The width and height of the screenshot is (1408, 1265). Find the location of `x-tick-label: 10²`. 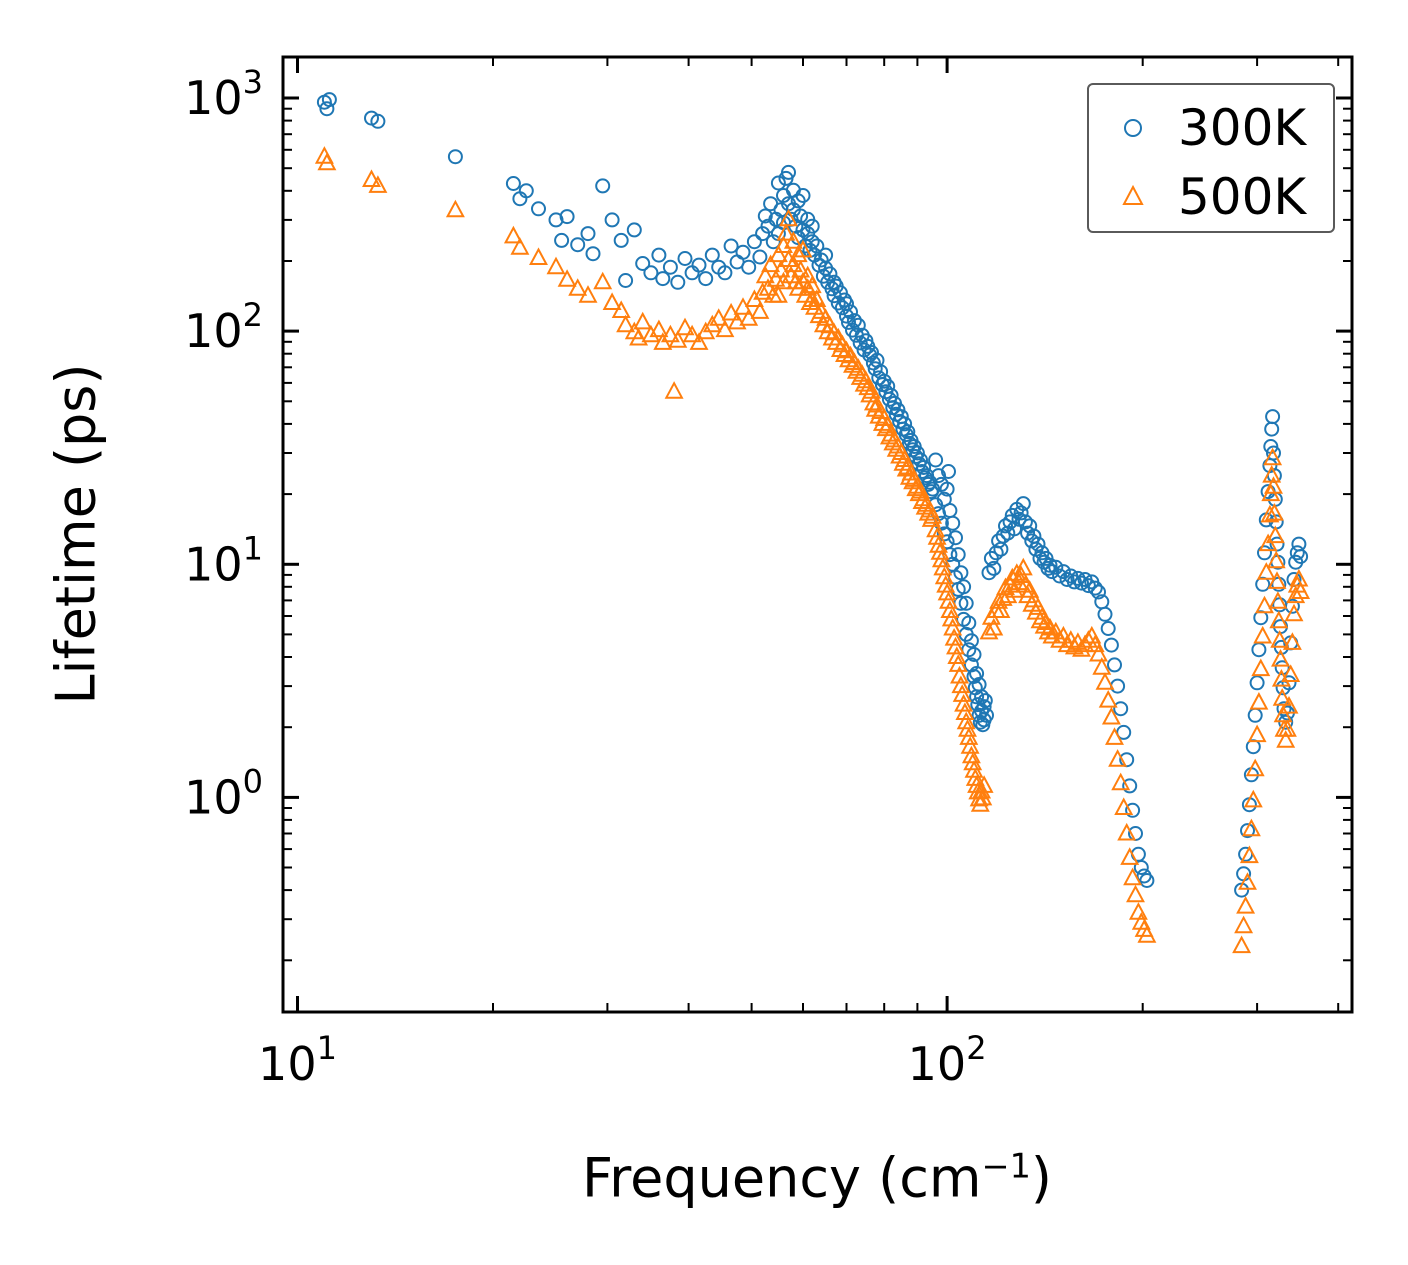

x-tick-label: 10² is located at coordinates (947, 1060).